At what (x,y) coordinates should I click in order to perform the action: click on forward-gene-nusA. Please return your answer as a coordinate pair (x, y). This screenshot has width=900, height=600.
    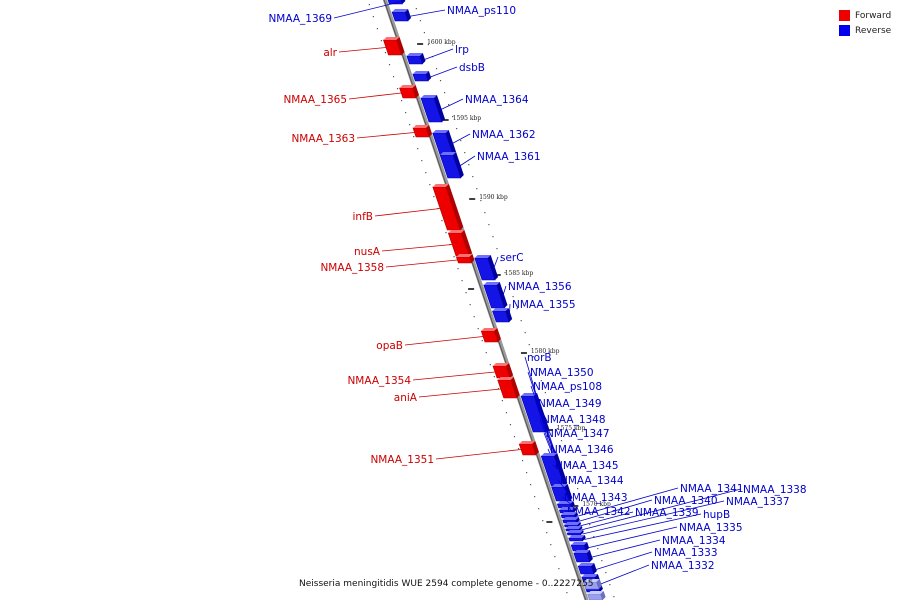
    Looking at the image, I should click on (460, 243).